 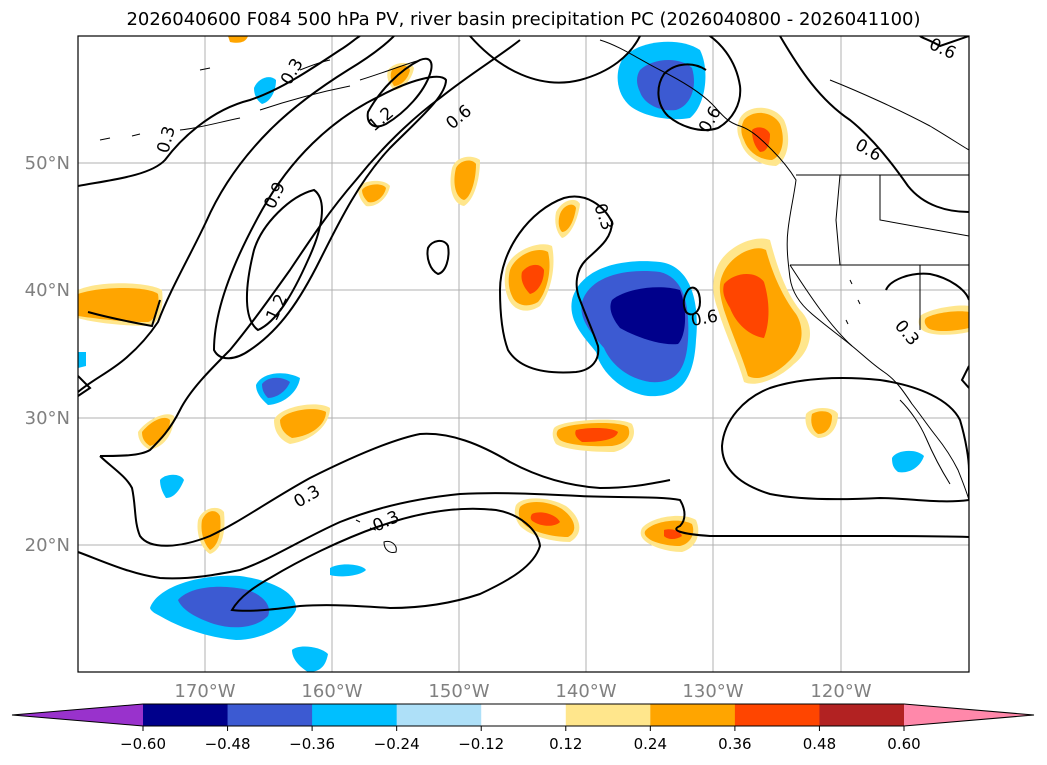 What do you see at coordinates (47, 290) in the screenshot?
I see `lat-tick: 40°N` at bounding box center [47, 290].